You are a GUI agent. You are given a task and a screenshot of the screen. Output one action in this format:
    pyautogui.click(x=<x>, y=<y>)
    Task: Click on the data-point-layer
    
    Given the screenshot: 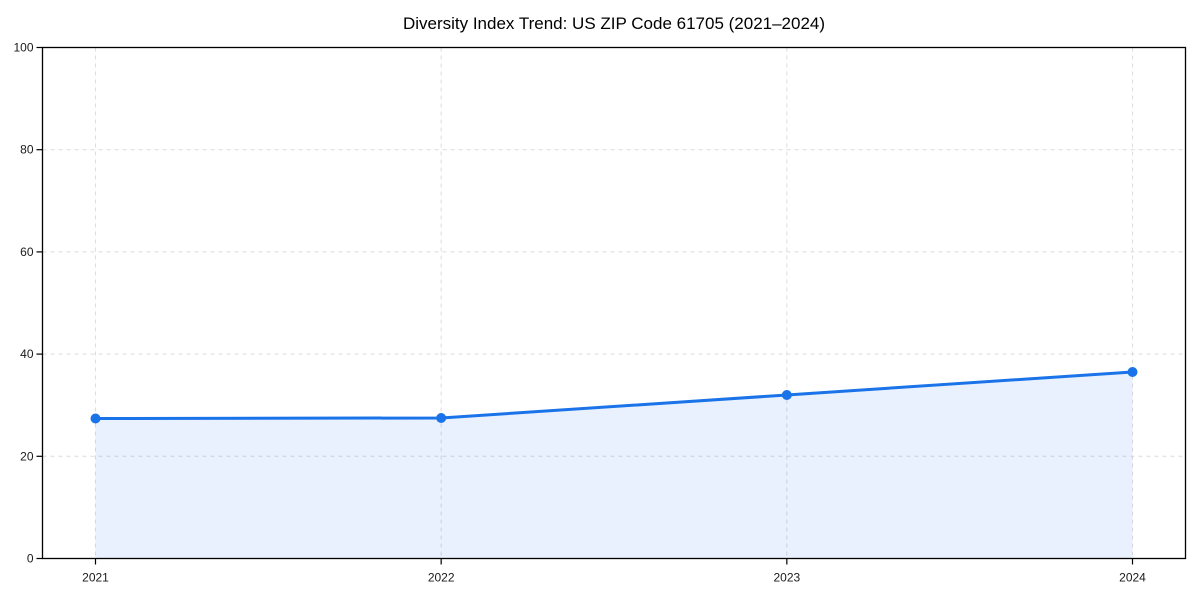 What is the action you would take?
    pyautogui.click(x=614, y=395)
    